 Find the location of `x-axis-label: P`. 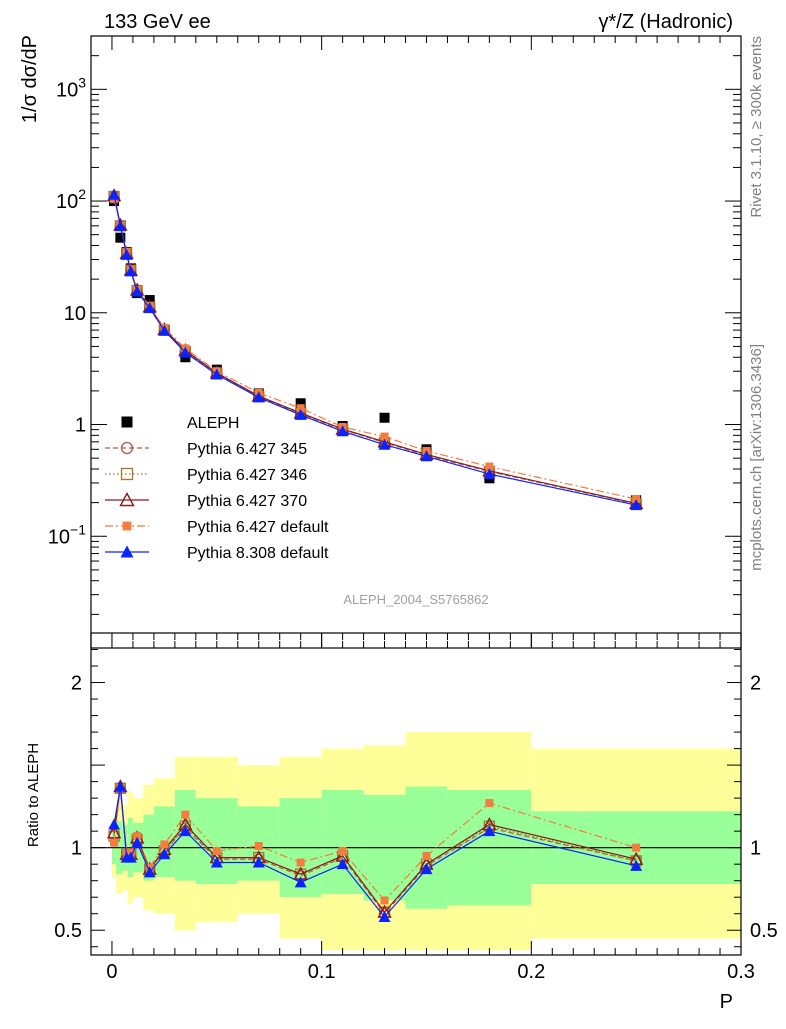

x-axis-label: P is located at coordinates (726, 1002).